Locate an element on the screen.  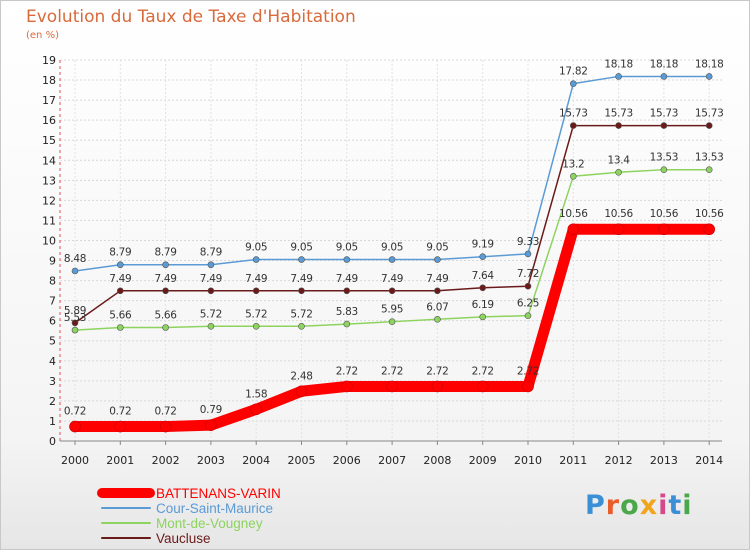
logo-letter: t is located at coordinates (675, 505).